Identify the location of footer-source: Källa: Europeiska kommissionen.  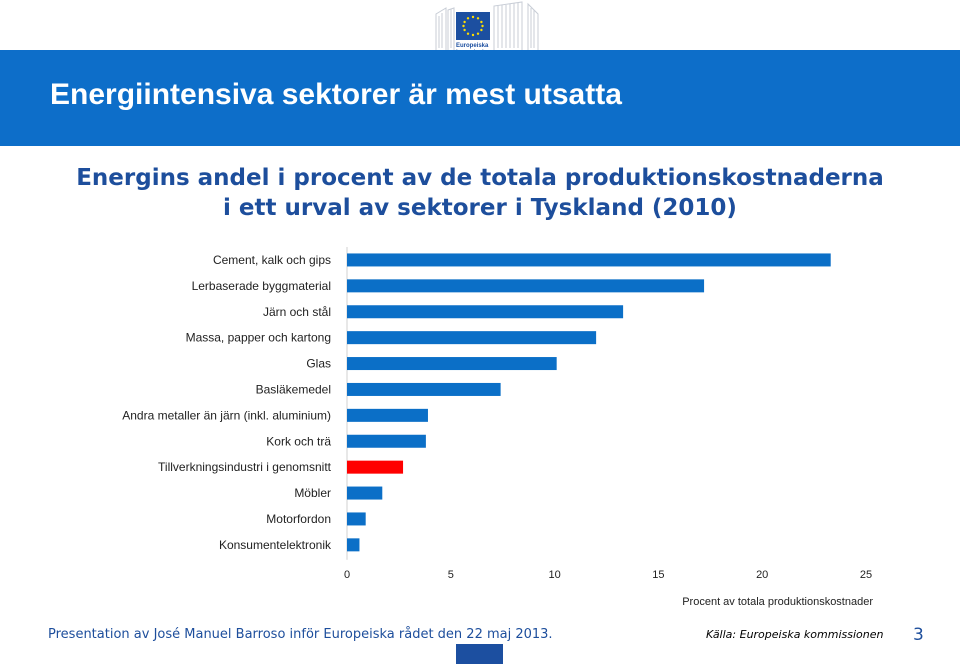
(795, 634).